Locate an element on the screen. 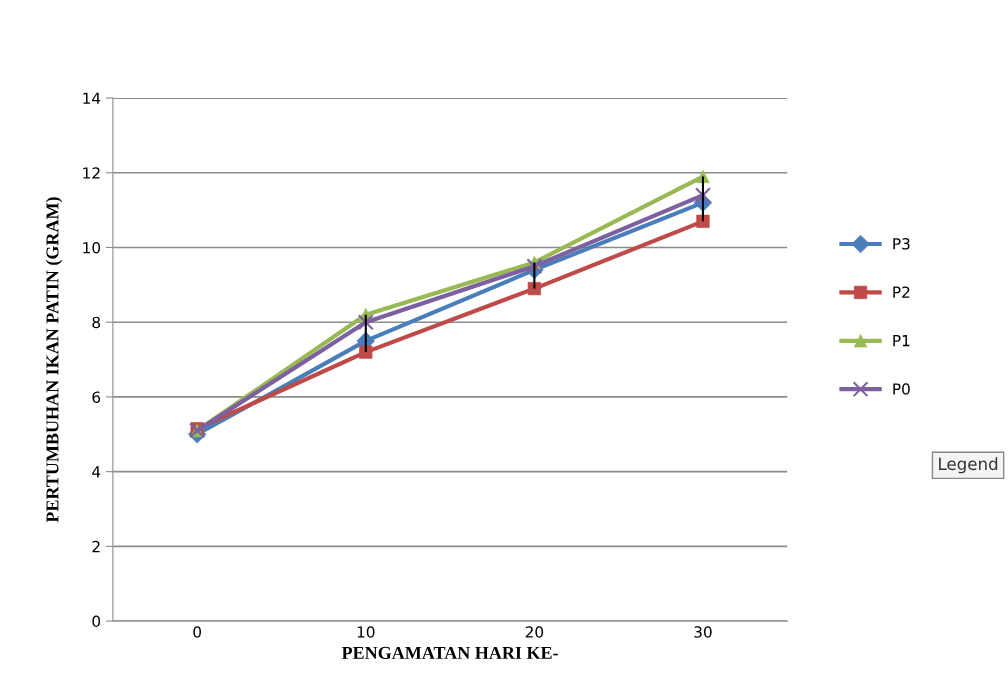 This screenshot has width=1008, height=681. x-axis-title: PENGAMATAN HARI KE- is located at coordinates (449, 652).